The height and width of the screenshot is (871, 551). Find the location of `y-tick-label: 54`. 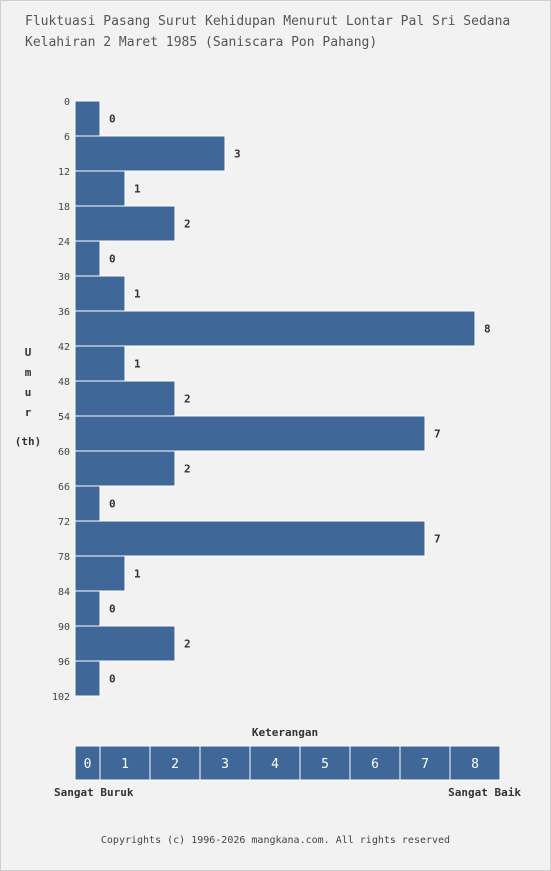

y-tick-label: 54 is located at coordinates (64, 417).